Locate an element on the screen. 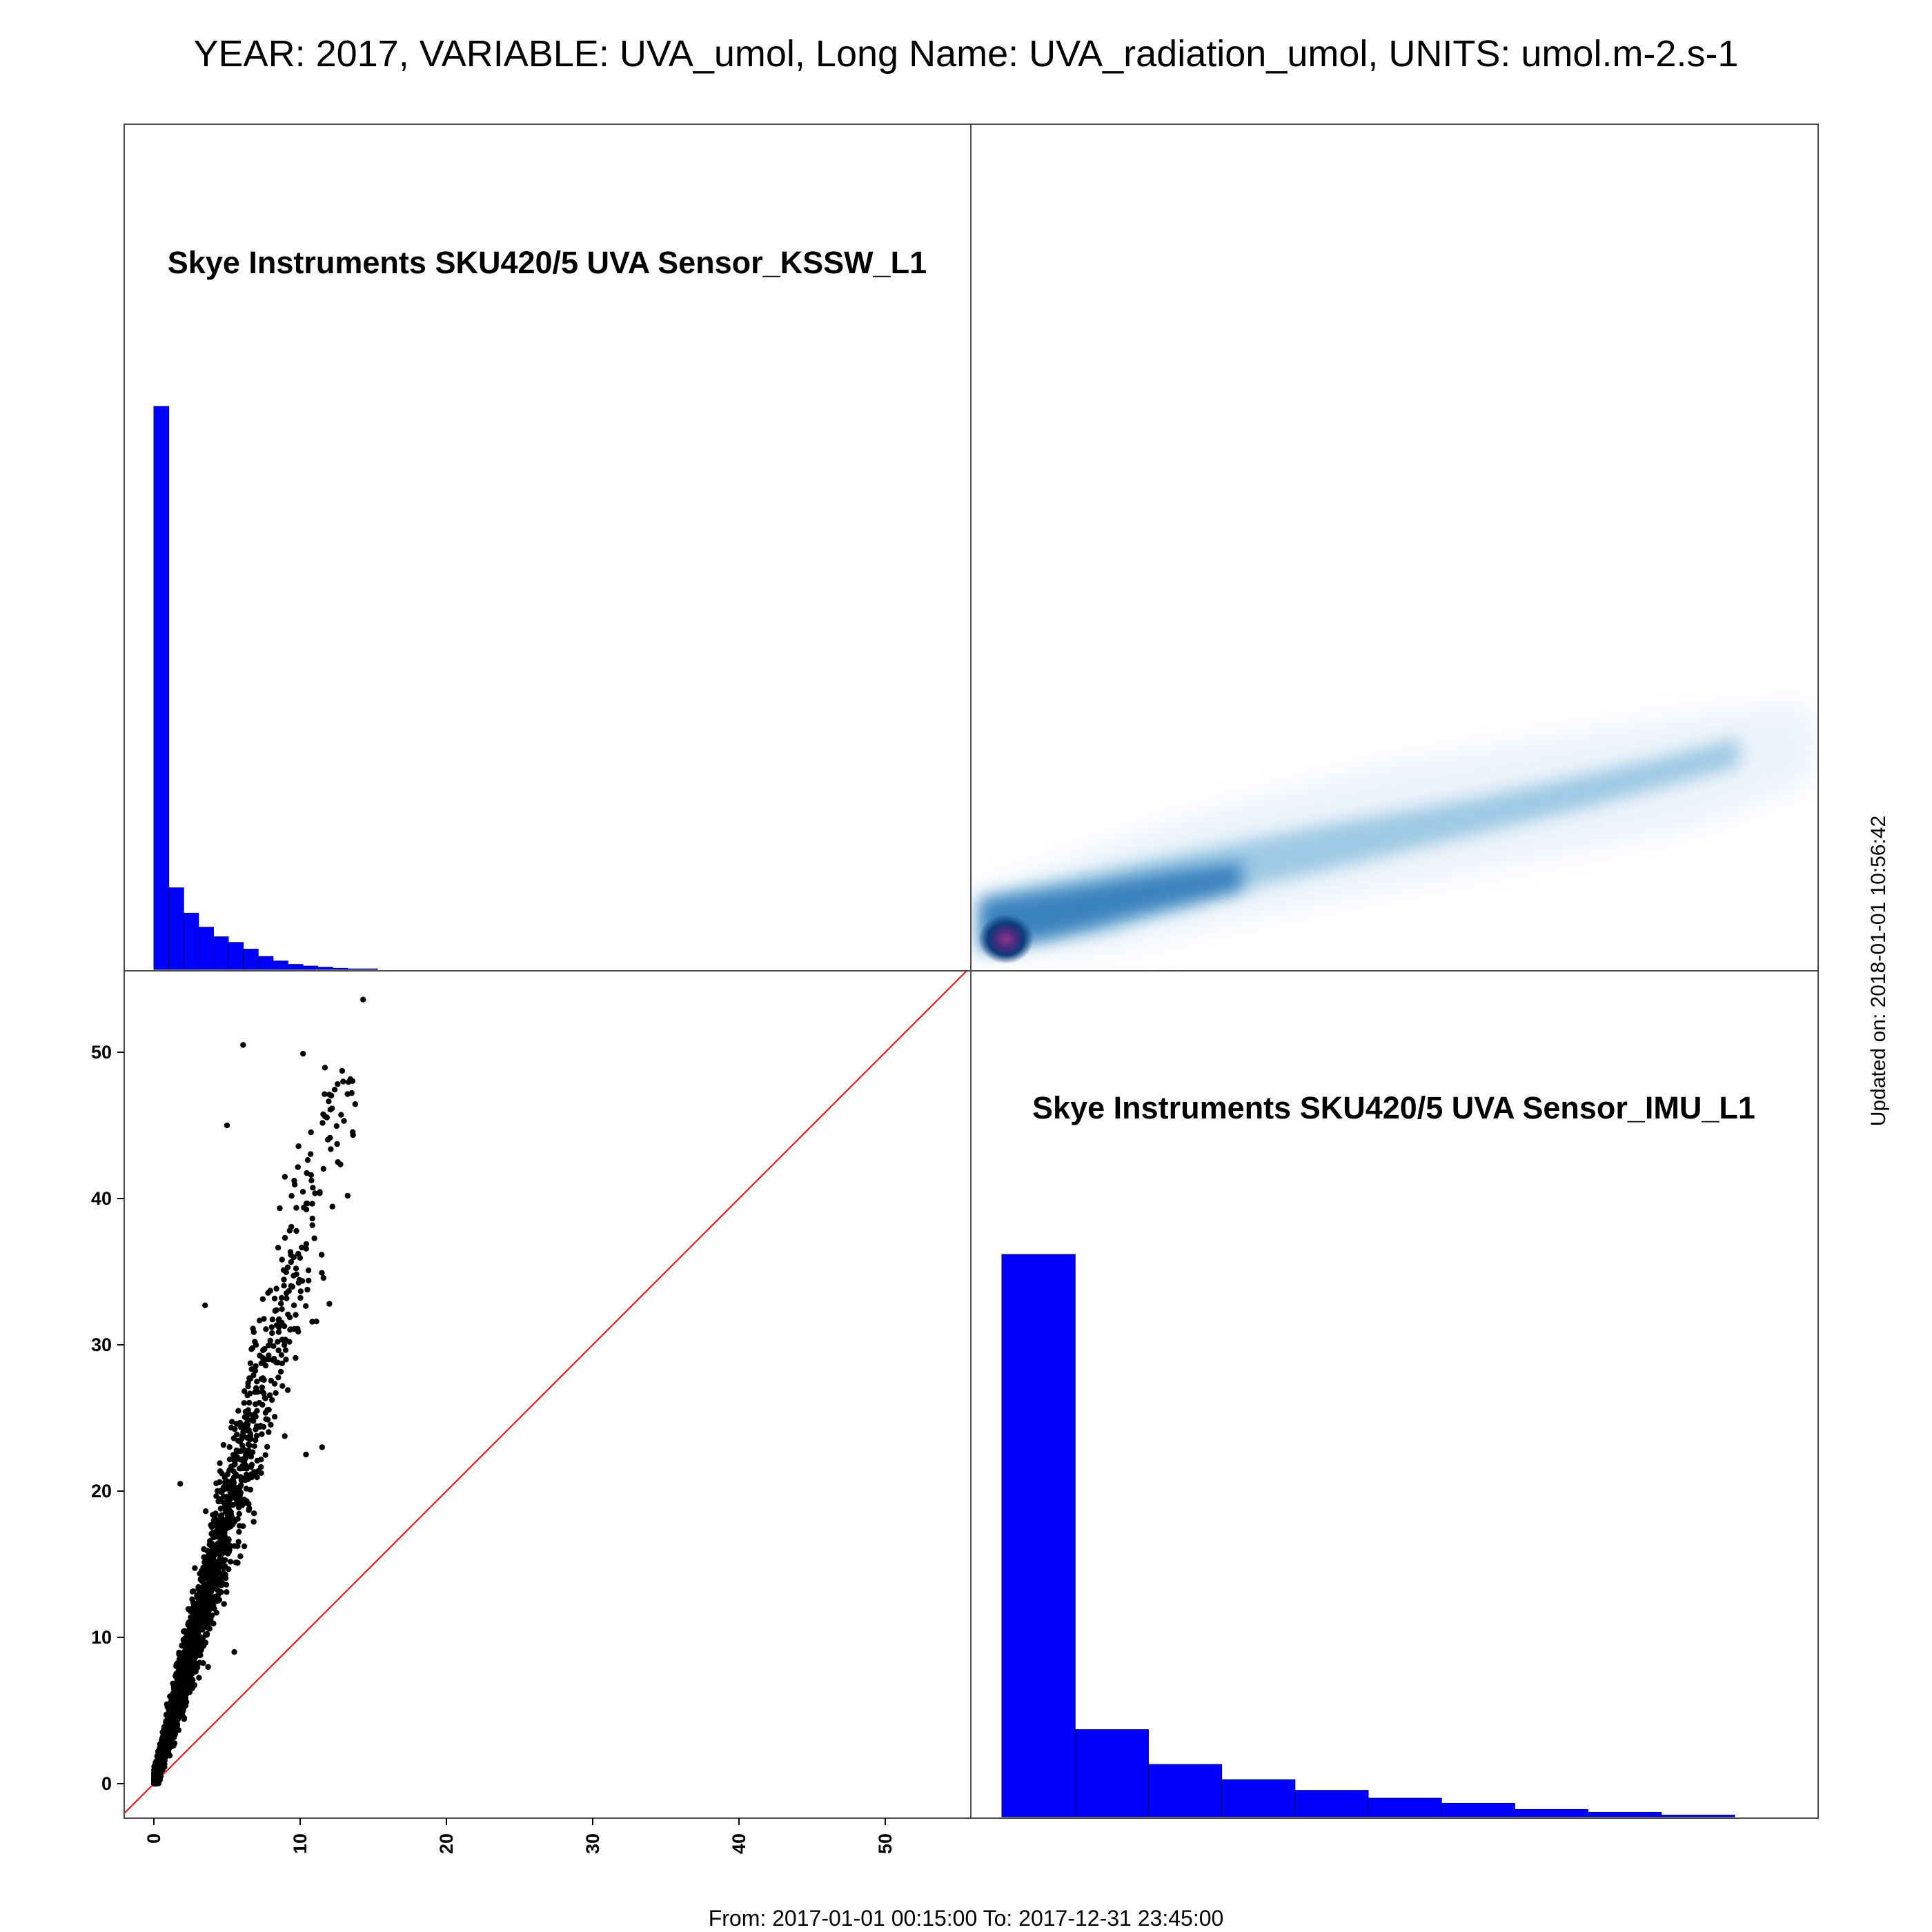 The width and height of the screenshot is (1932, 1932). density-peak is located at coordinates (1006, 939).